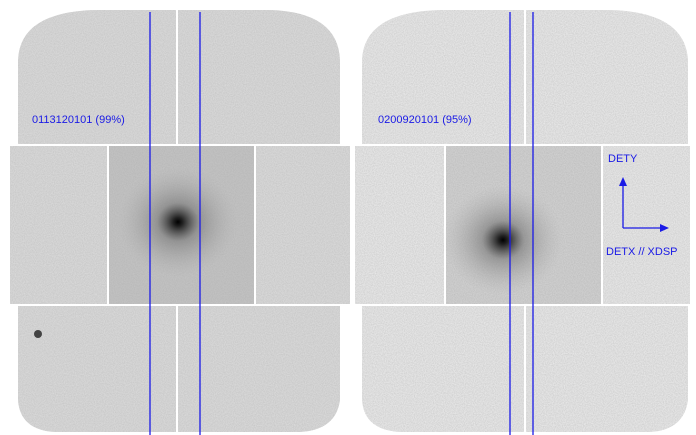  What do you see at coordinates (38, 334) in the screenshot?
I see `spot` at bounding box center [38, 334].